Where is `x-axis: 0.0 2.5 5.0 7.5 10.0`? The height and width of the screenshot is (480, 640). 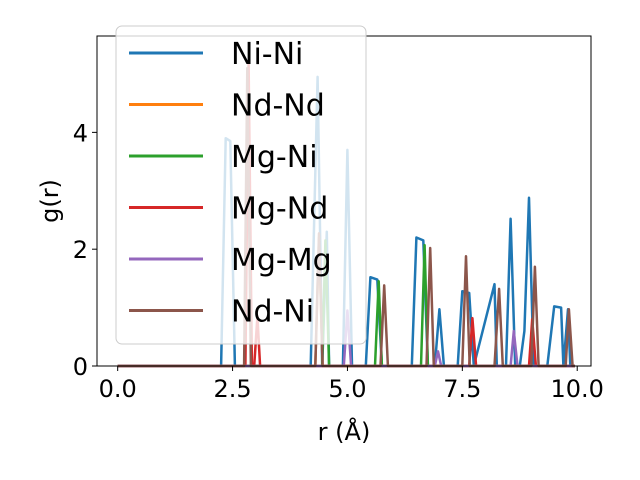
x-axis: 0.0 2.5 5.0 7.5 10.0 is located at coordinates (351, 384).